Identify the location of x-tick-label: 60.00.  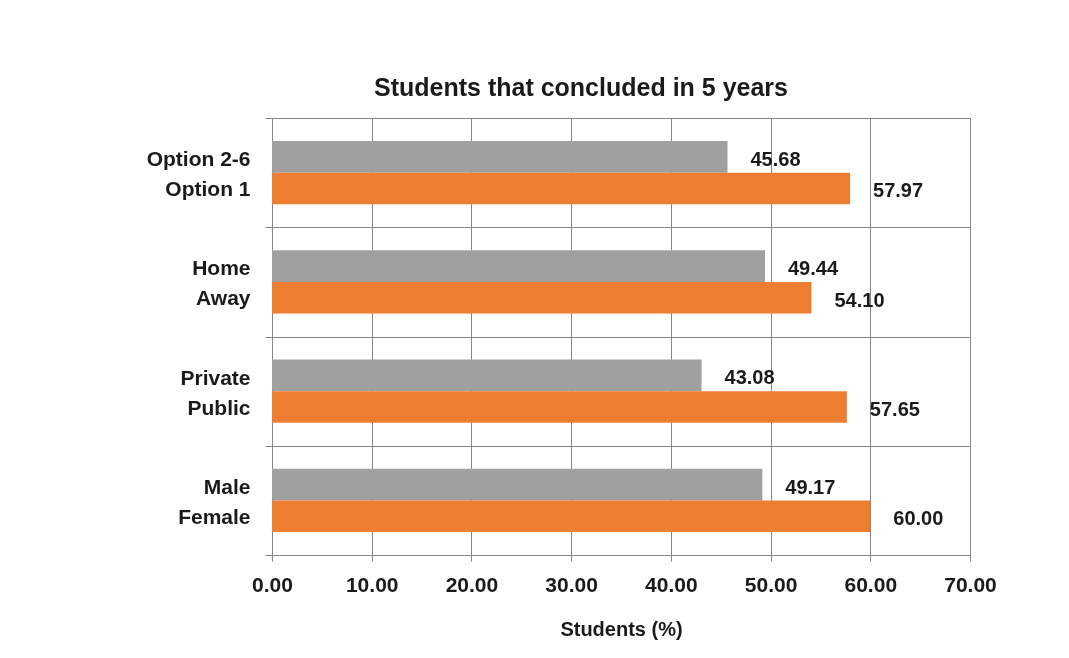
(871, 584).